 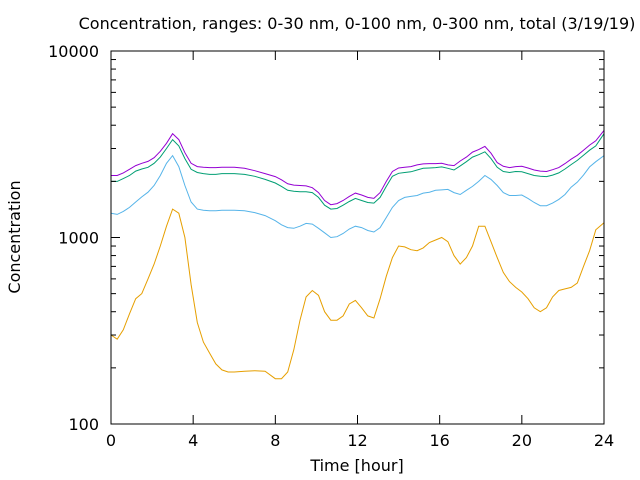 I want to click on x-tick-label: 12, so click(x=357, y=440).